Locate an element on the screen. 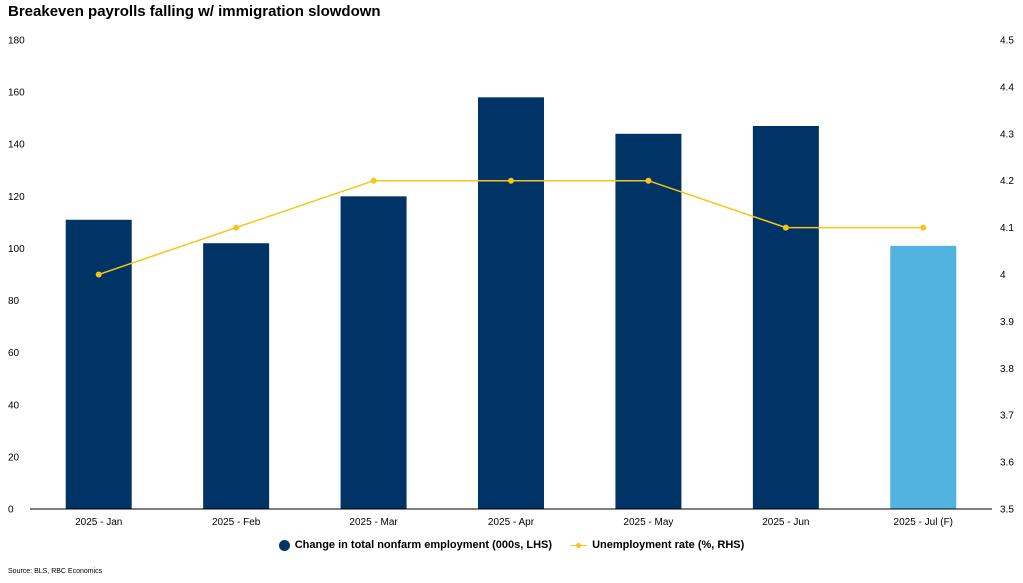 The image size is (1023, 583). legend-item-unemployment: Unemployment rate (%, RHS) is located at coordinates (657, 545).